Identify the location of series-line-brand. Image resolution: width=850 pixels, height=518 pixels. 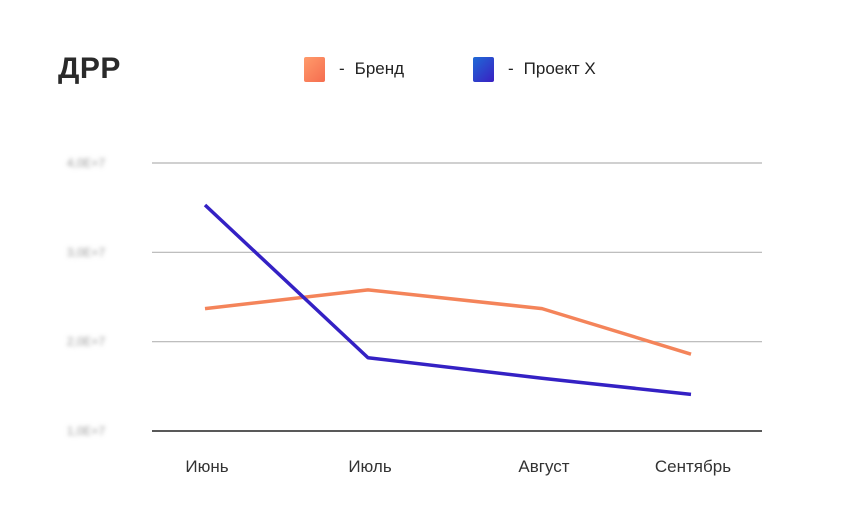
(448, 322).